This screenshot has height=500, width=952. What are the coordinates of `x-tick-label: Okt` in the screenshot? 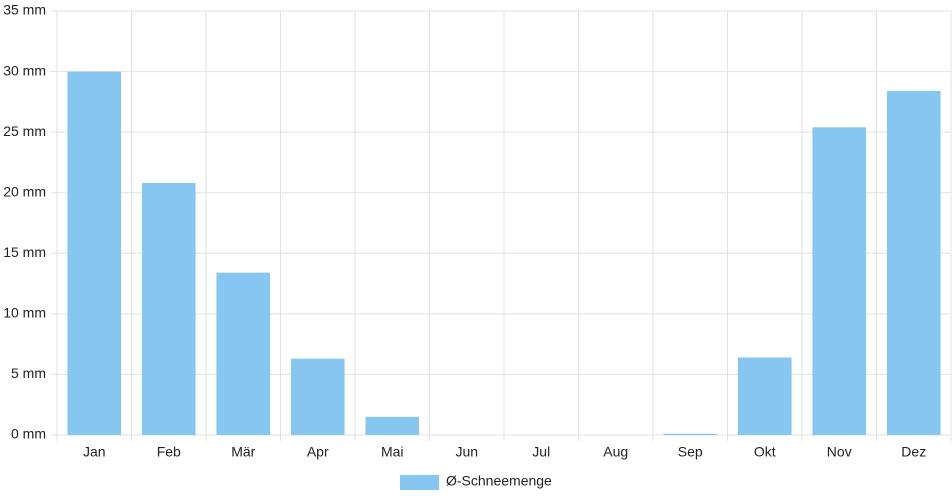 It's located at (765, 452).